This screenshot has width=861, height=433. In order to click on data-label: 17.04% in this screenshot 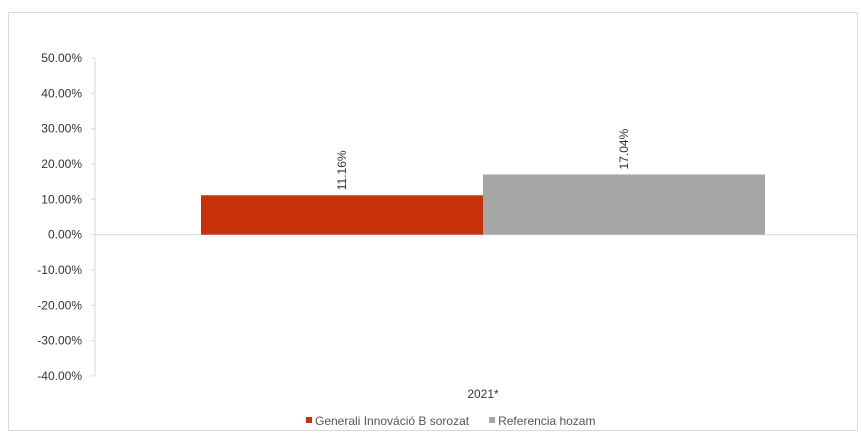, I will do `click(624, 148)`.